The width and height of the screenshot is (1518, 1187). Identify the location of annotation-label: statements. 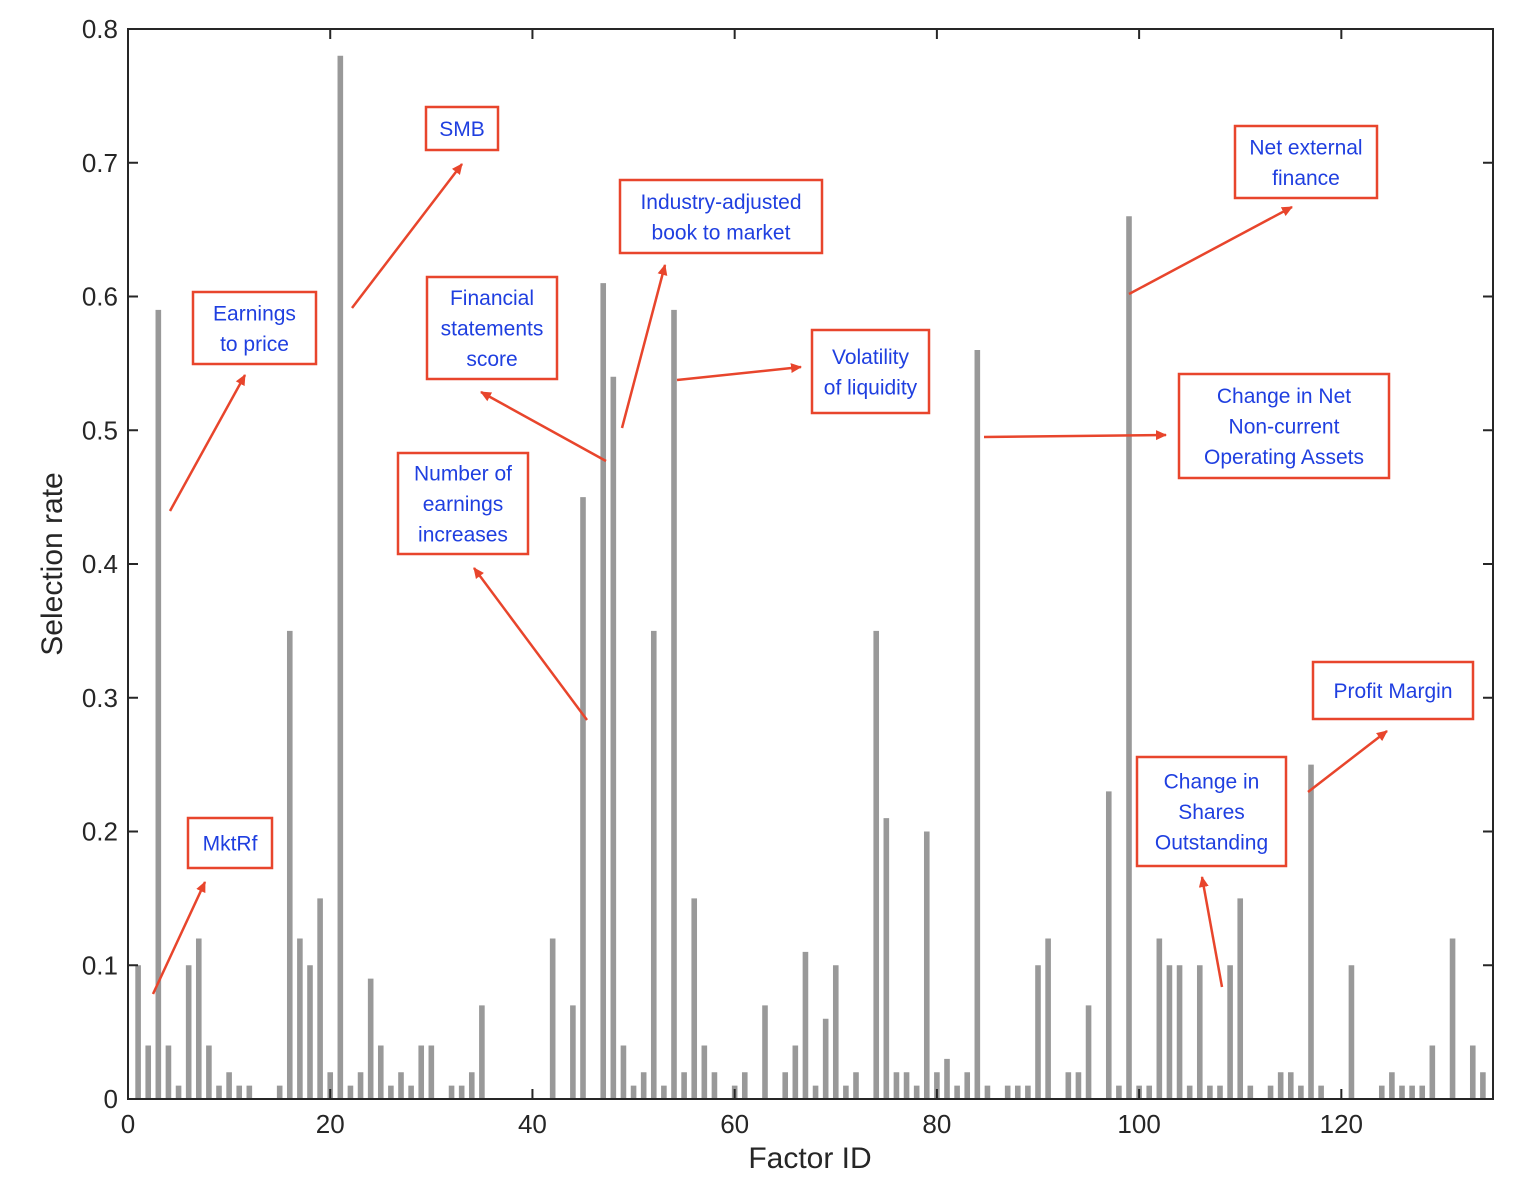
(492, 329).